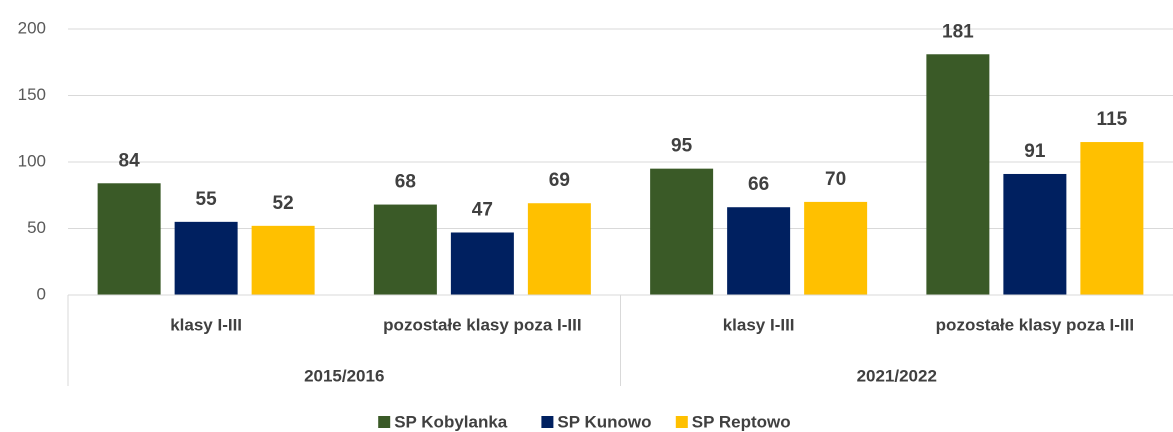 Image resolution: width=1173 pixels, height=432 pixels. Describe the element at coordinates (32, 94) in the screenshot. I see `y-tick-label: 150` at that location.